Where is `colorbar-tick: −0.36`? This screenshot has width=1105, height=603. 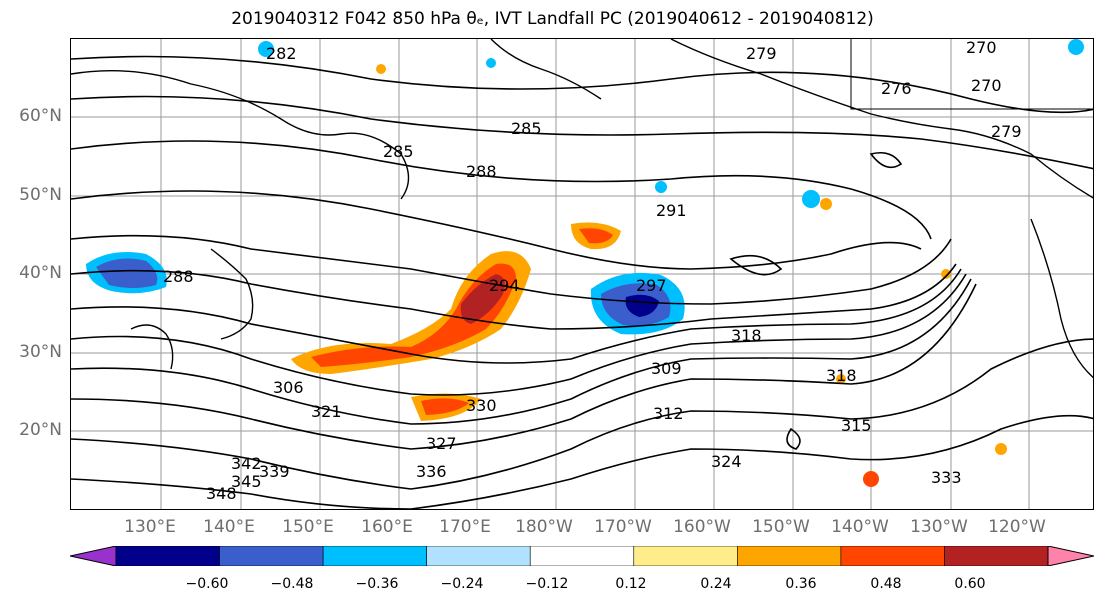 colorbar-tick: −0.36 is located at coordinates (377, 584).